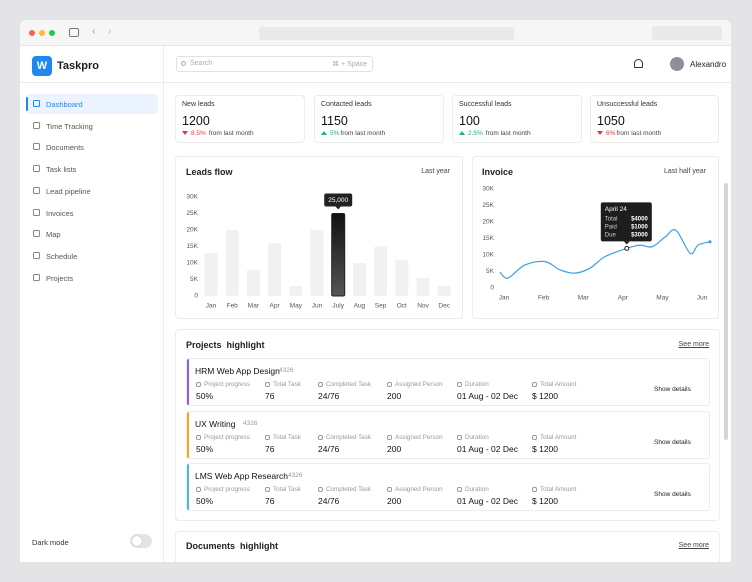 The image size is (752, 582). I want to click on sidebar-toggle, so click(74, 32).